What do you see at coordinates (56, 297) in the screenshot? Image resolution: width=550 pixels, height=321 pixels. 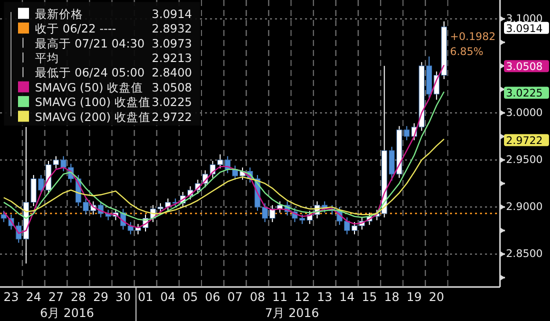 I see `x-tick-label: 27` at bounding box center [56, 297].